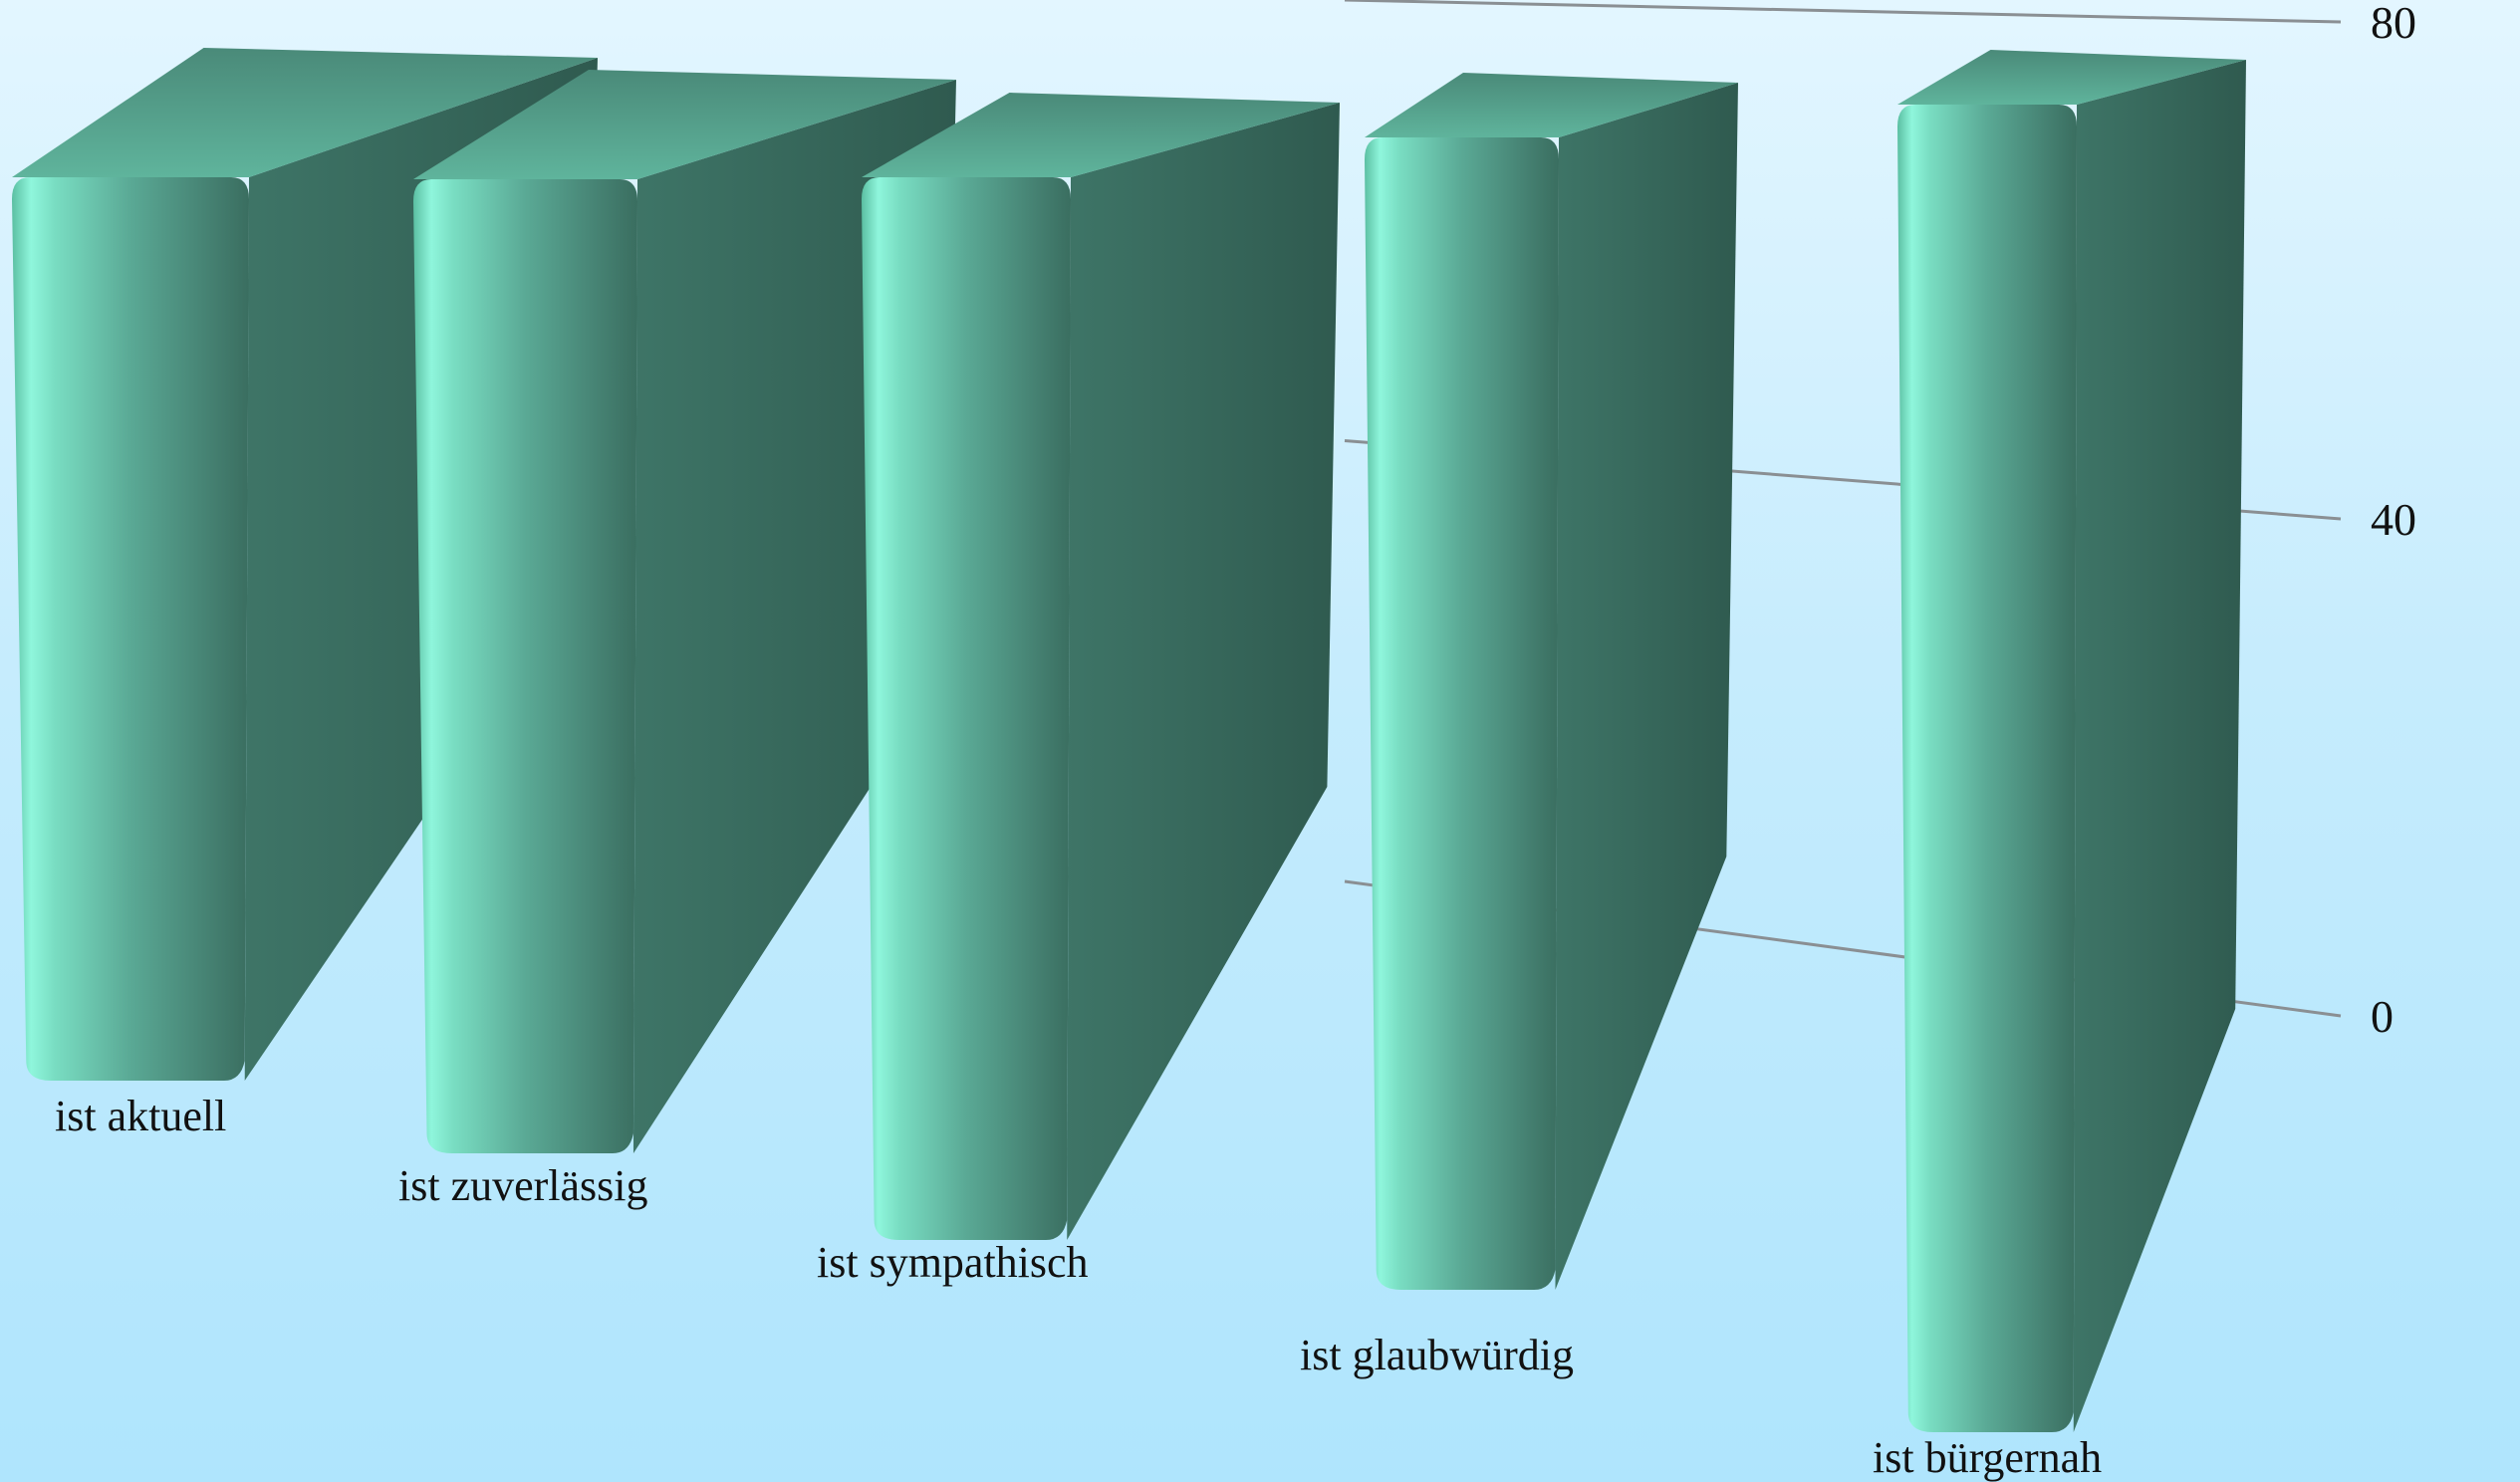  Describe the element at coordinates (2382, 1016) in the screenshot. I see `y-tick-label: 0` at that location.